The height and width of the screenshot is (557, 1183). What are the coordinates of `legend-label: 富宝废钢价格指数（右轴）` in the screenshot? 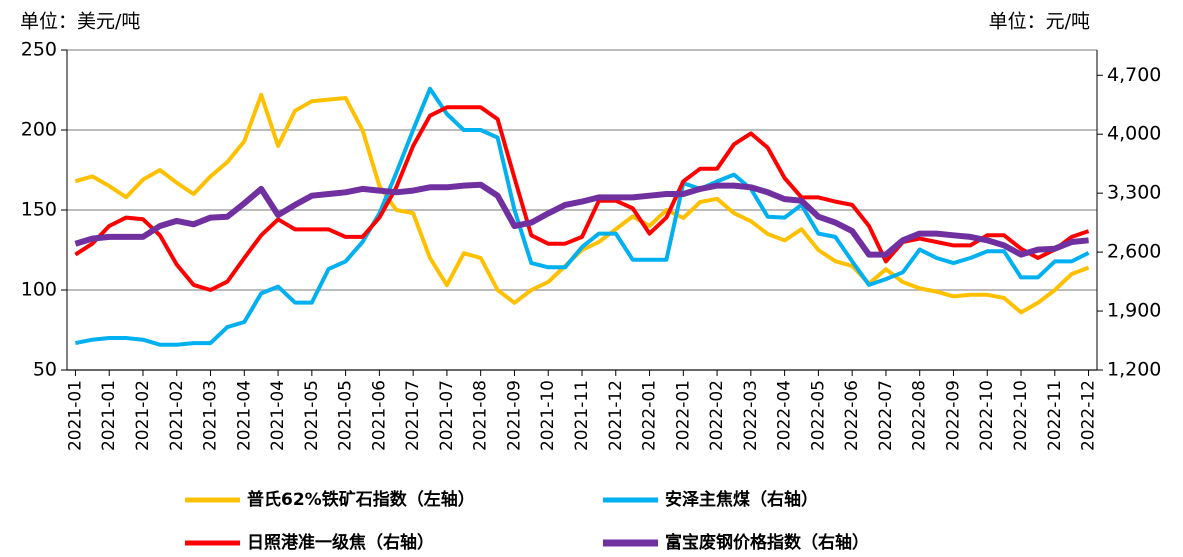 It's located at (767, 542).